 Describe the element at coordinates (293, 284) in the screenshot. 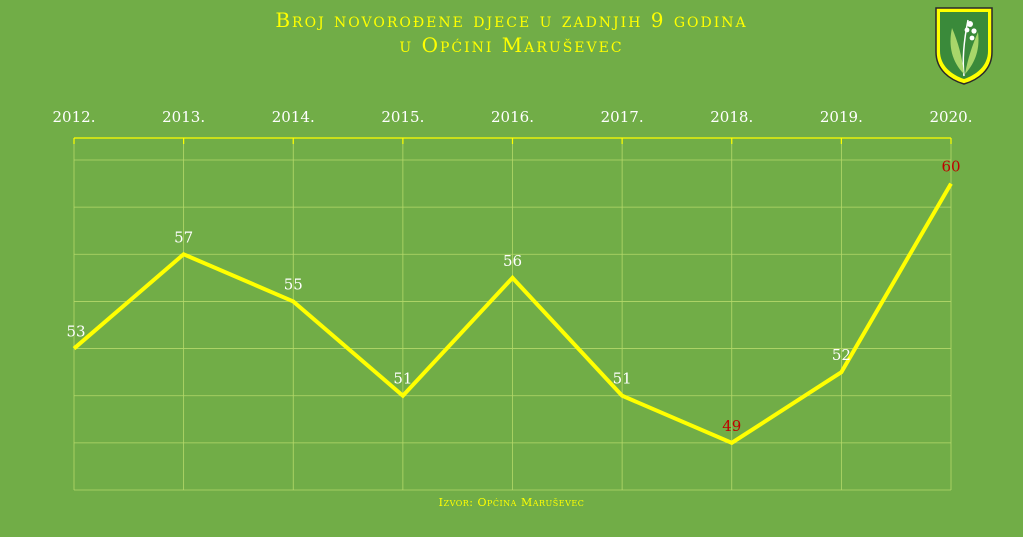

I see `data-label: 55` at that location.